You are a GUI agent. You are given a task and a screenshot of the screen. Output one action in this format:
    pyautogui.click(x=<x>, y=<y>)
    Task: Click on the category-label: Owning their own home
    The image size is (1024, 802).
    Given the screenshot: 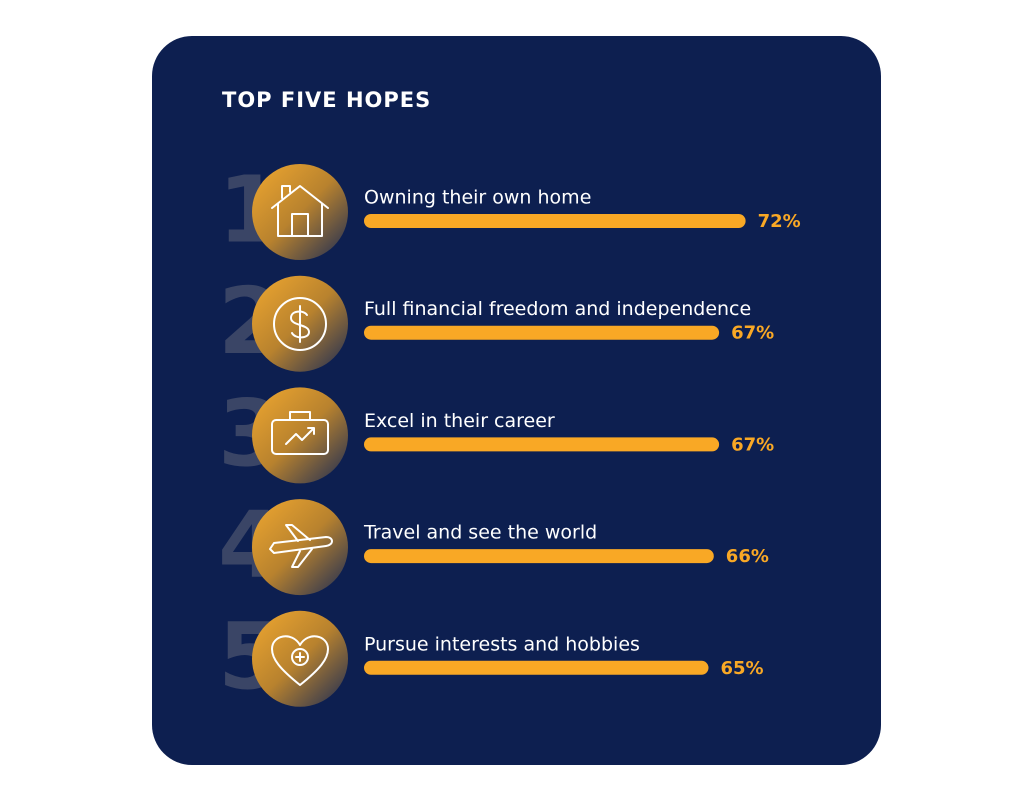 What is the action you would take?
    pyautogui.click(x=477, y=198)
    